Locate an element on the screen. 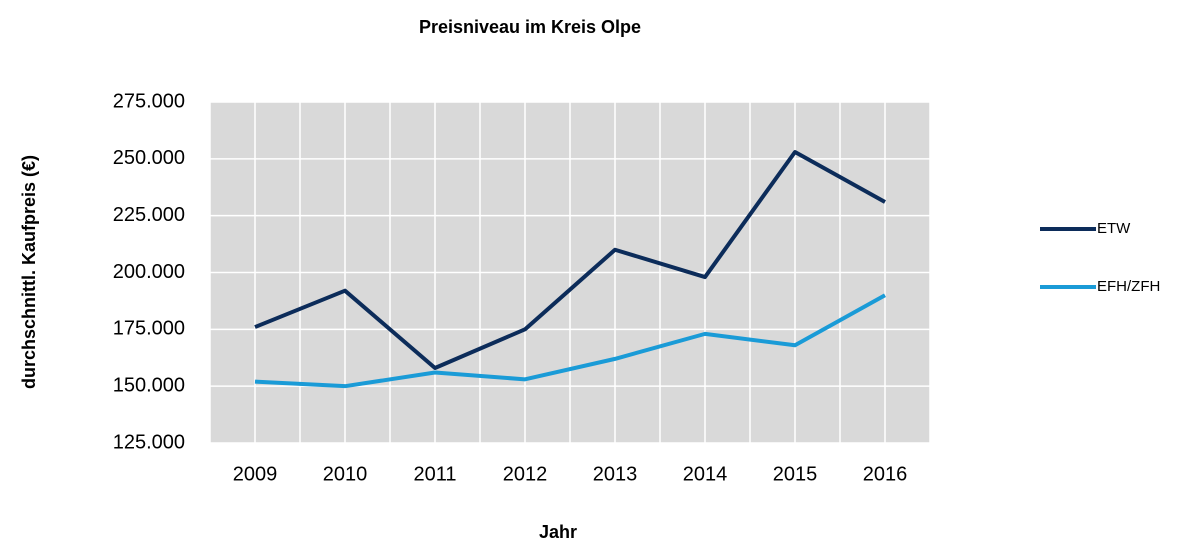 This screenshot has width=1180, height=548. chart-title: Preisniveau im Kreis Olpe is located at coordinates (530, 27).